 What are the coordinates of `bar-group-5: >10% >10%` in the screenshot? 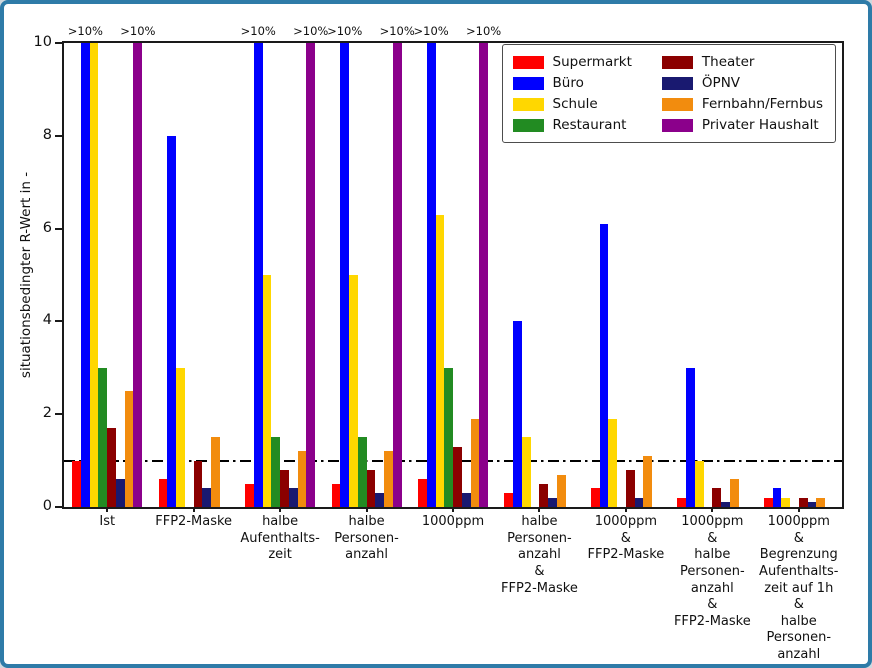 It's located at (457, 265).